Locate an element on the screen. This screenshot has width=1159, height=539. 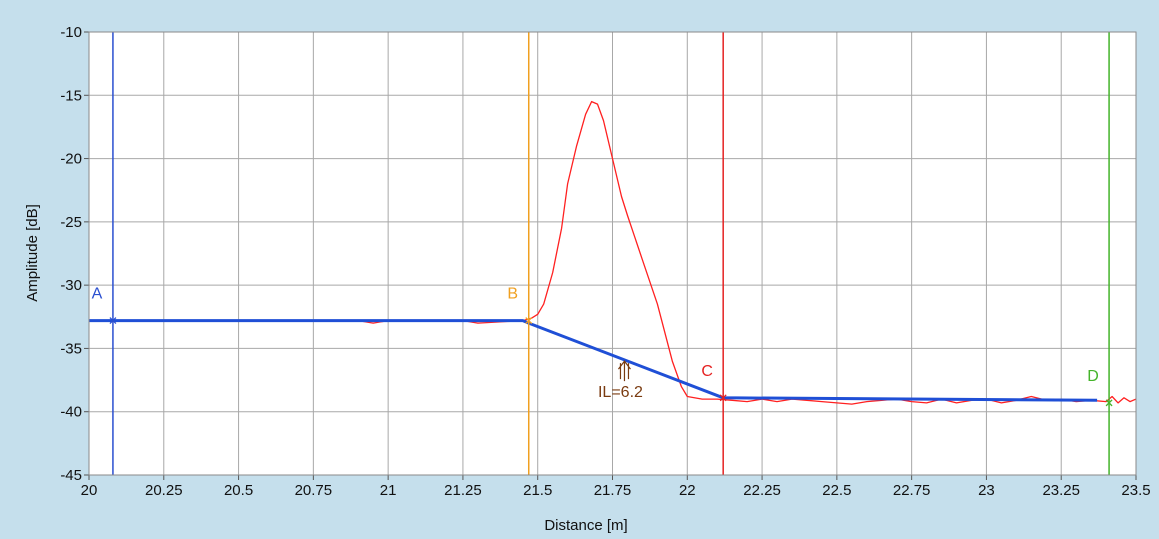
x-axis-label: Distance [m] is located at coordinates (585, 525).